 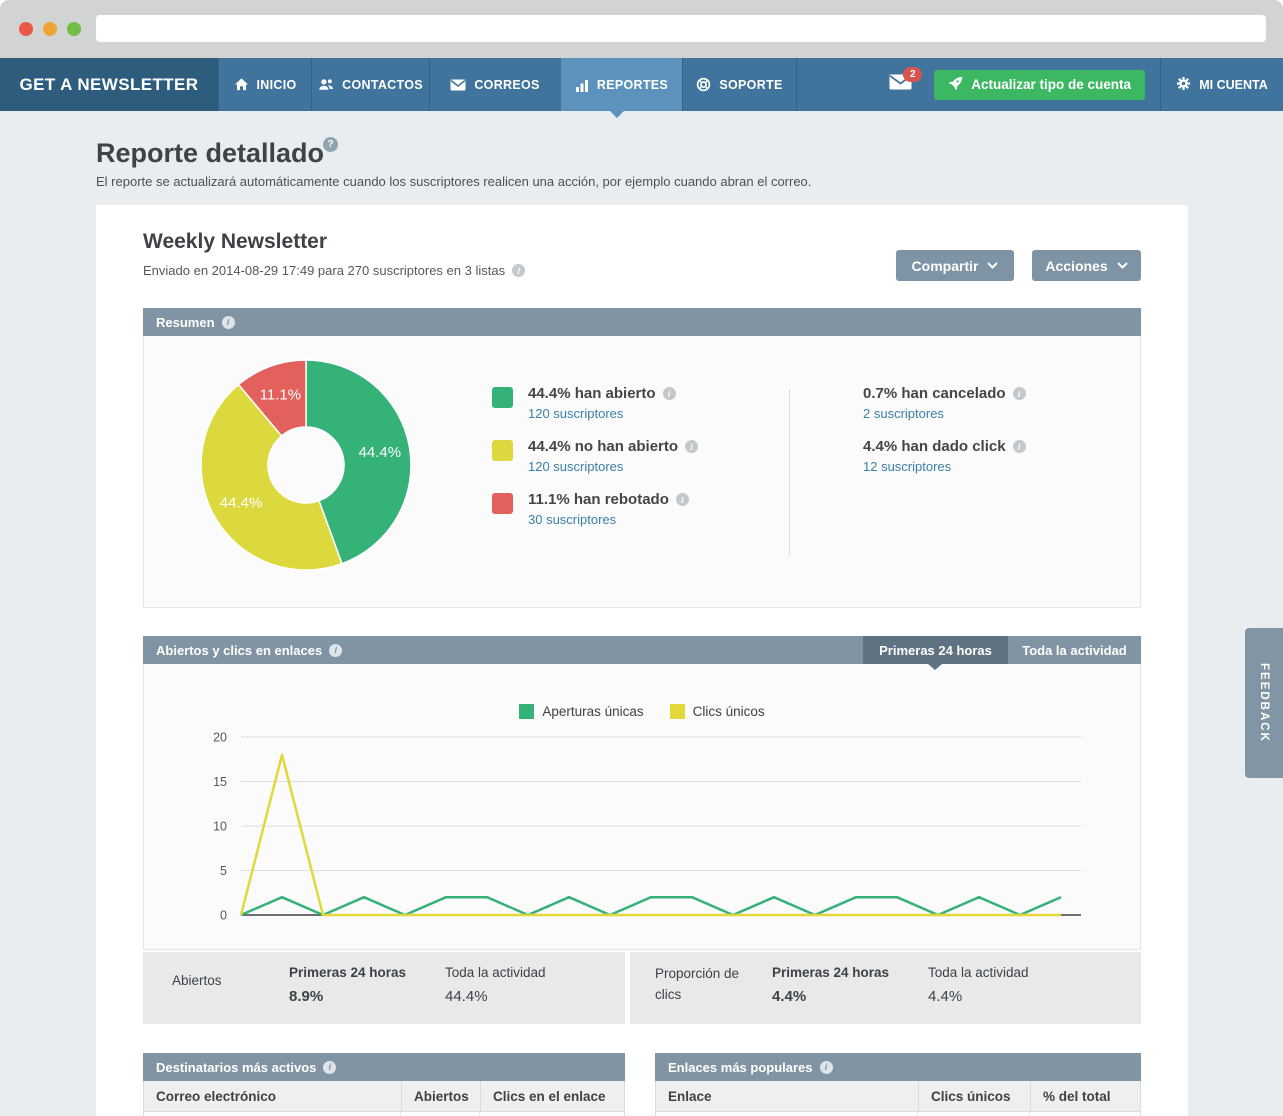 I want to click on nav-label: CONTACTOS, so click(x=382, y=84).